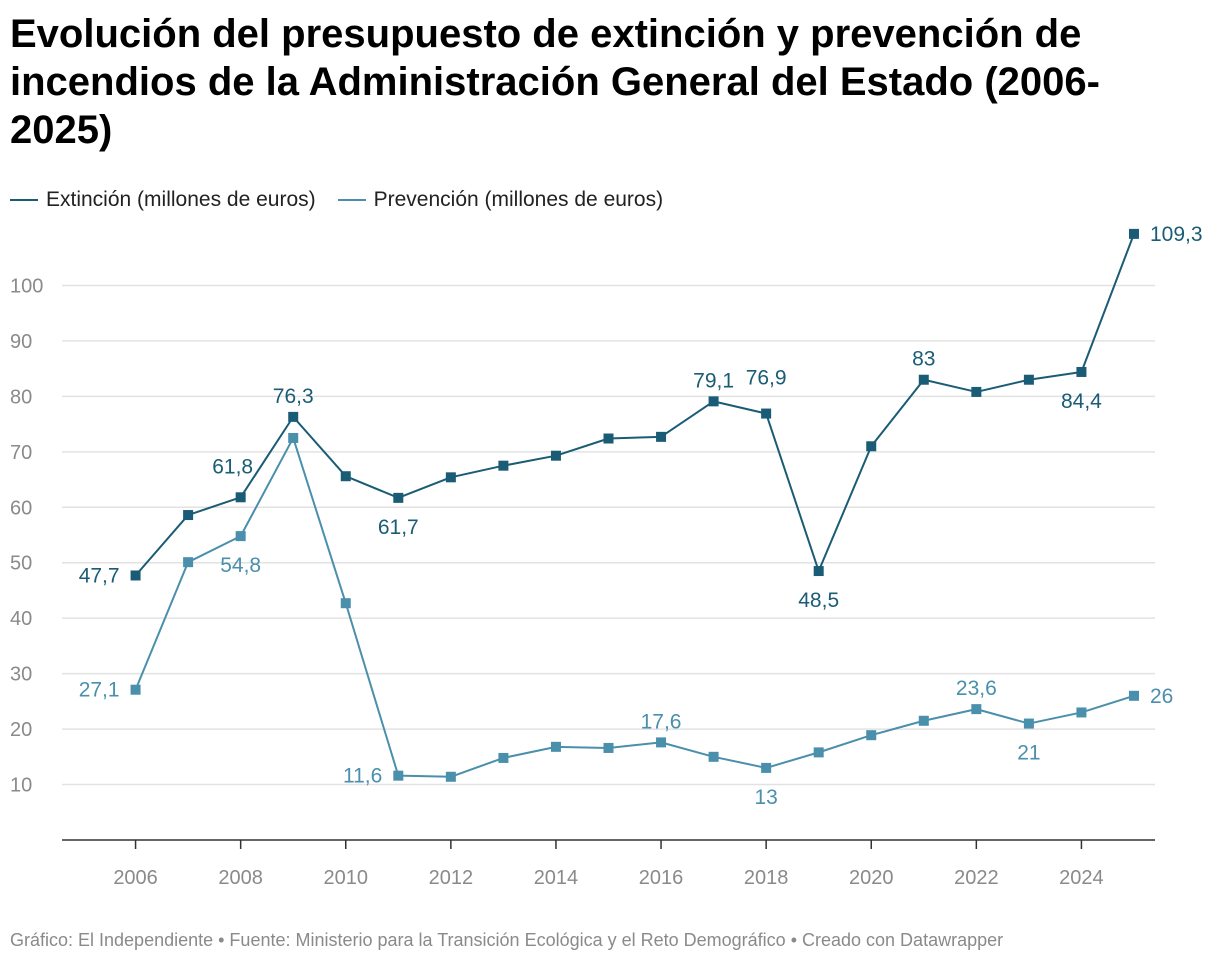  Describe the element at coordinates (1028, 753) in the screenshot. I see `data-label-prevencion-2023: 21` at that location.